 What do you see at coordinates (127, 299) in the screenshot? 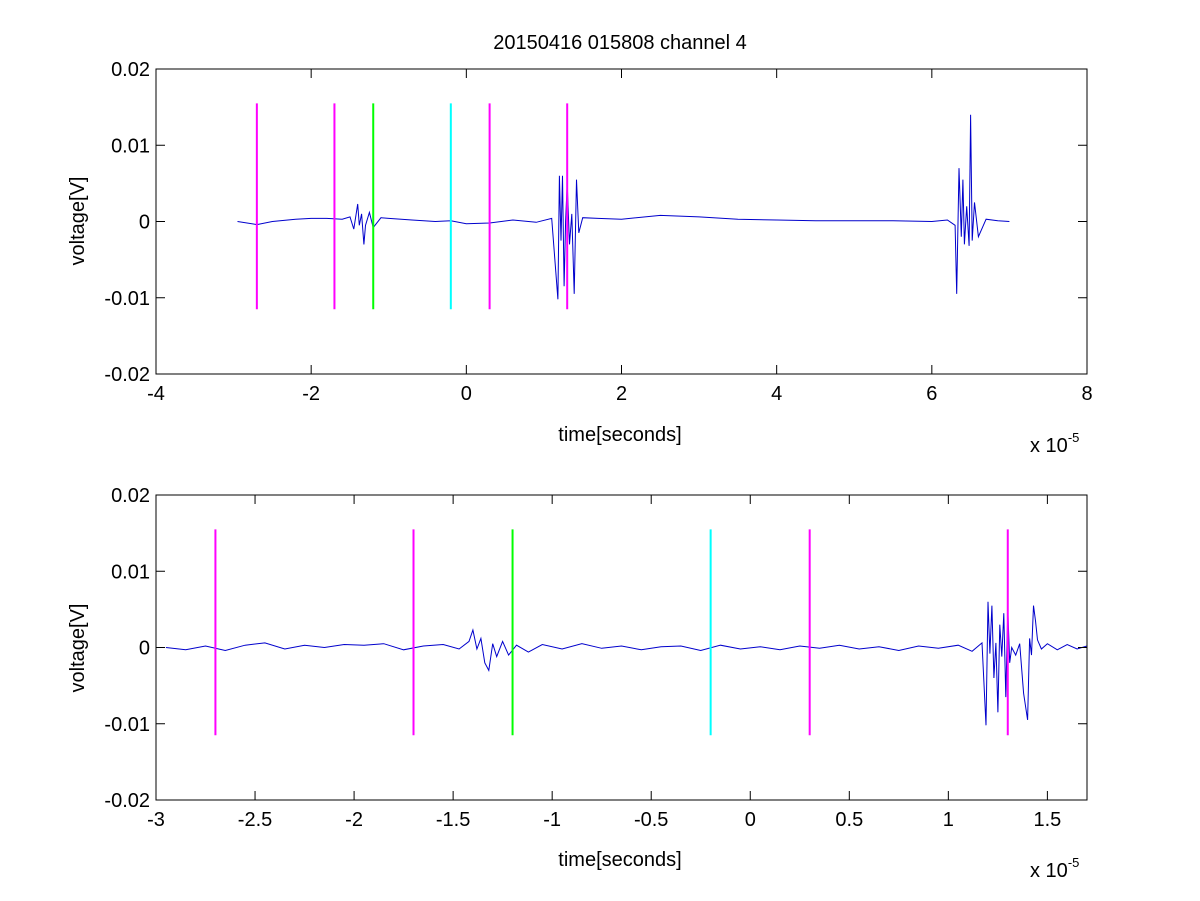
I see `top-plot-ytick-label: -0.01` at bounding box center [127, 299].